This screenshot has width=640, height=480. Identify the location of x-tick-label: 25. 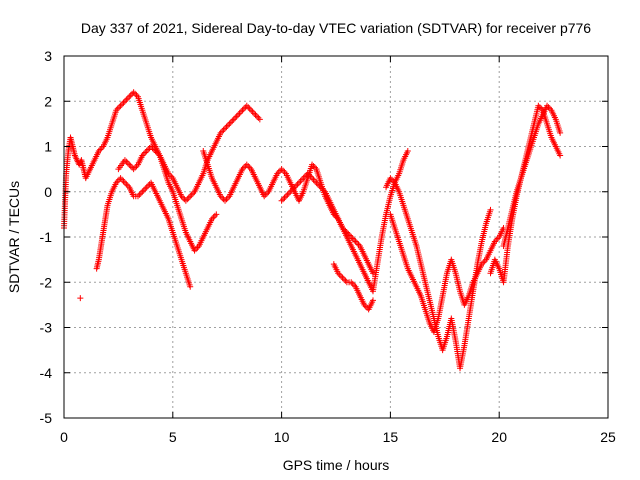
(608, 437).